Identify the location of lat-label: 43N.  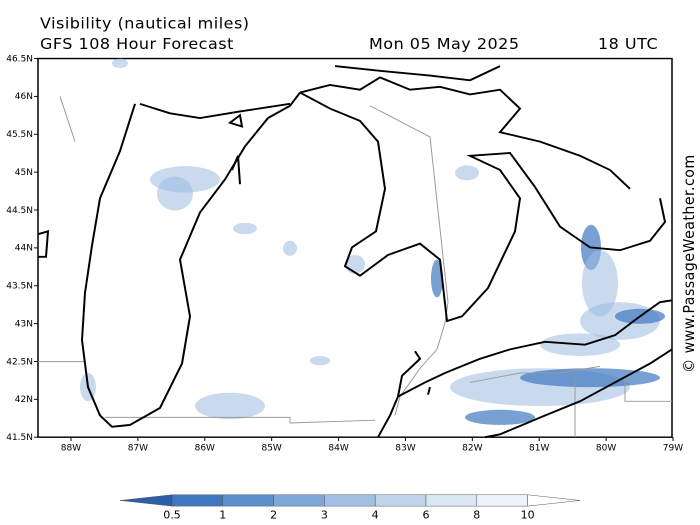
(24, 325).